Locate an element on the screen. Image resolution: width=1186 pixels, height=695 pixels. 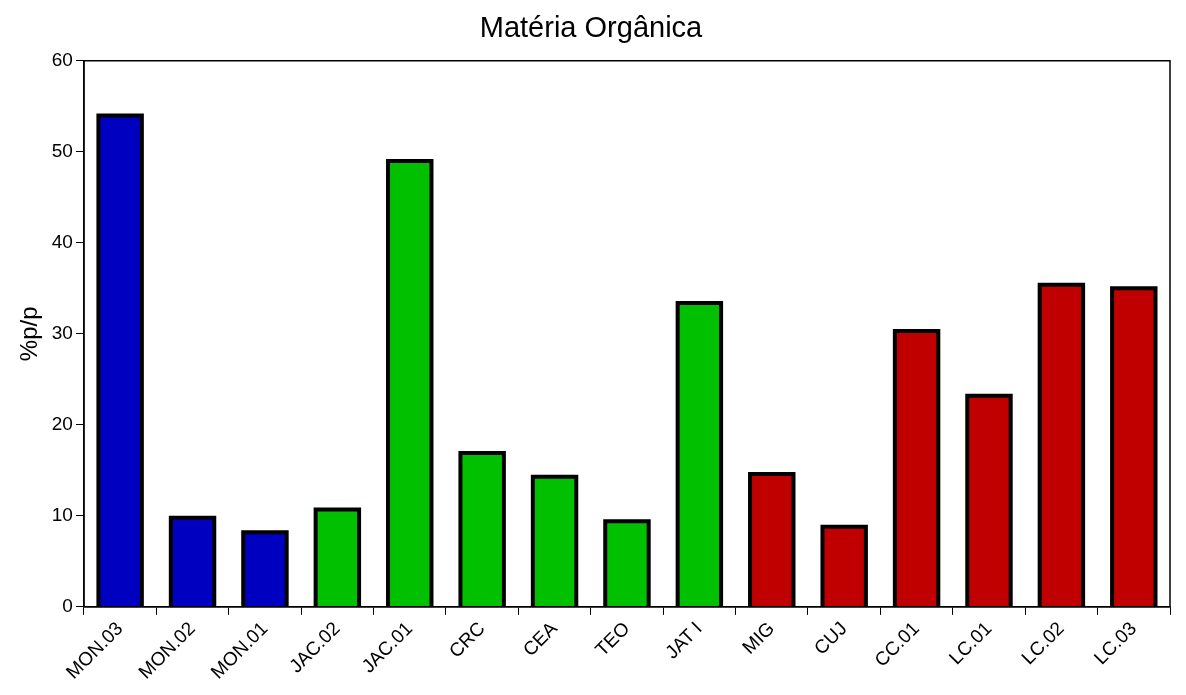
y-tick-label: 10 is located at coordinates (62, 515).